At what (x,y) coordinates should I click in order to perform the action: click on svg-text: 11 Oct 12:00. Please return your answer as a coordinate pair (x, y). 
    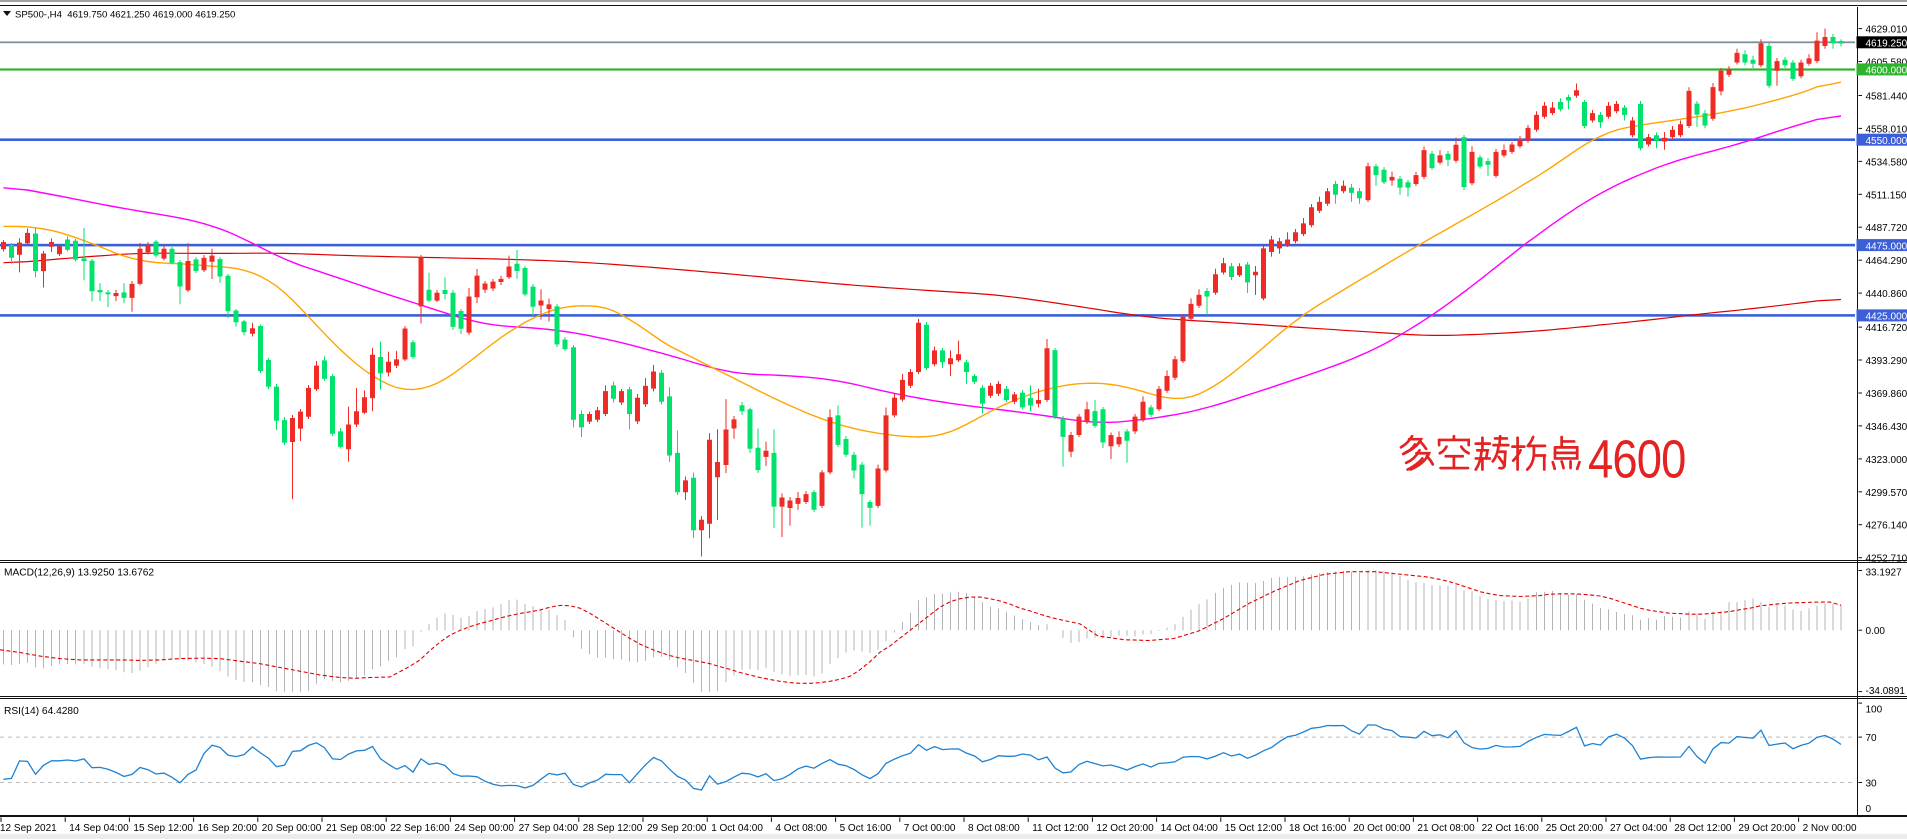
    Looking at the image, I should click on (1060, 828).